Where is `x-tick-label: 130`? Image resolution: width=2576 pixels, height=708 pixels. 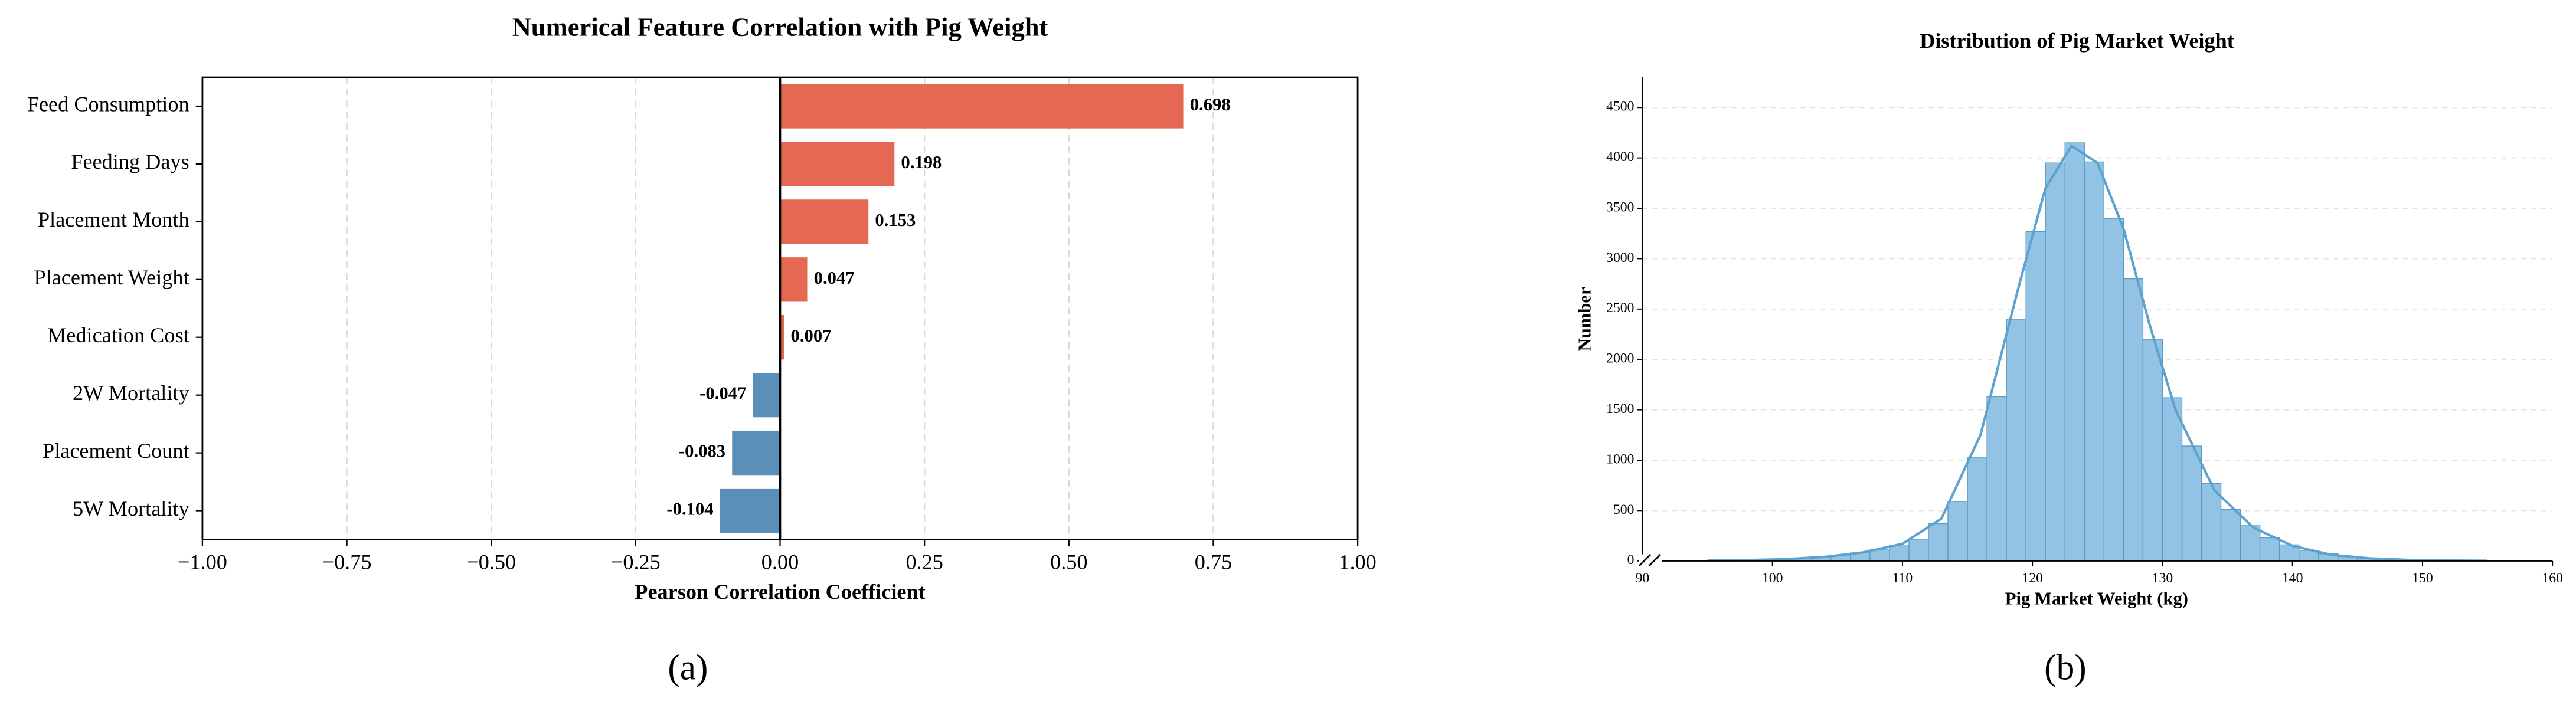 x-tick-label: 130 is located at coordinates (2162, 578).